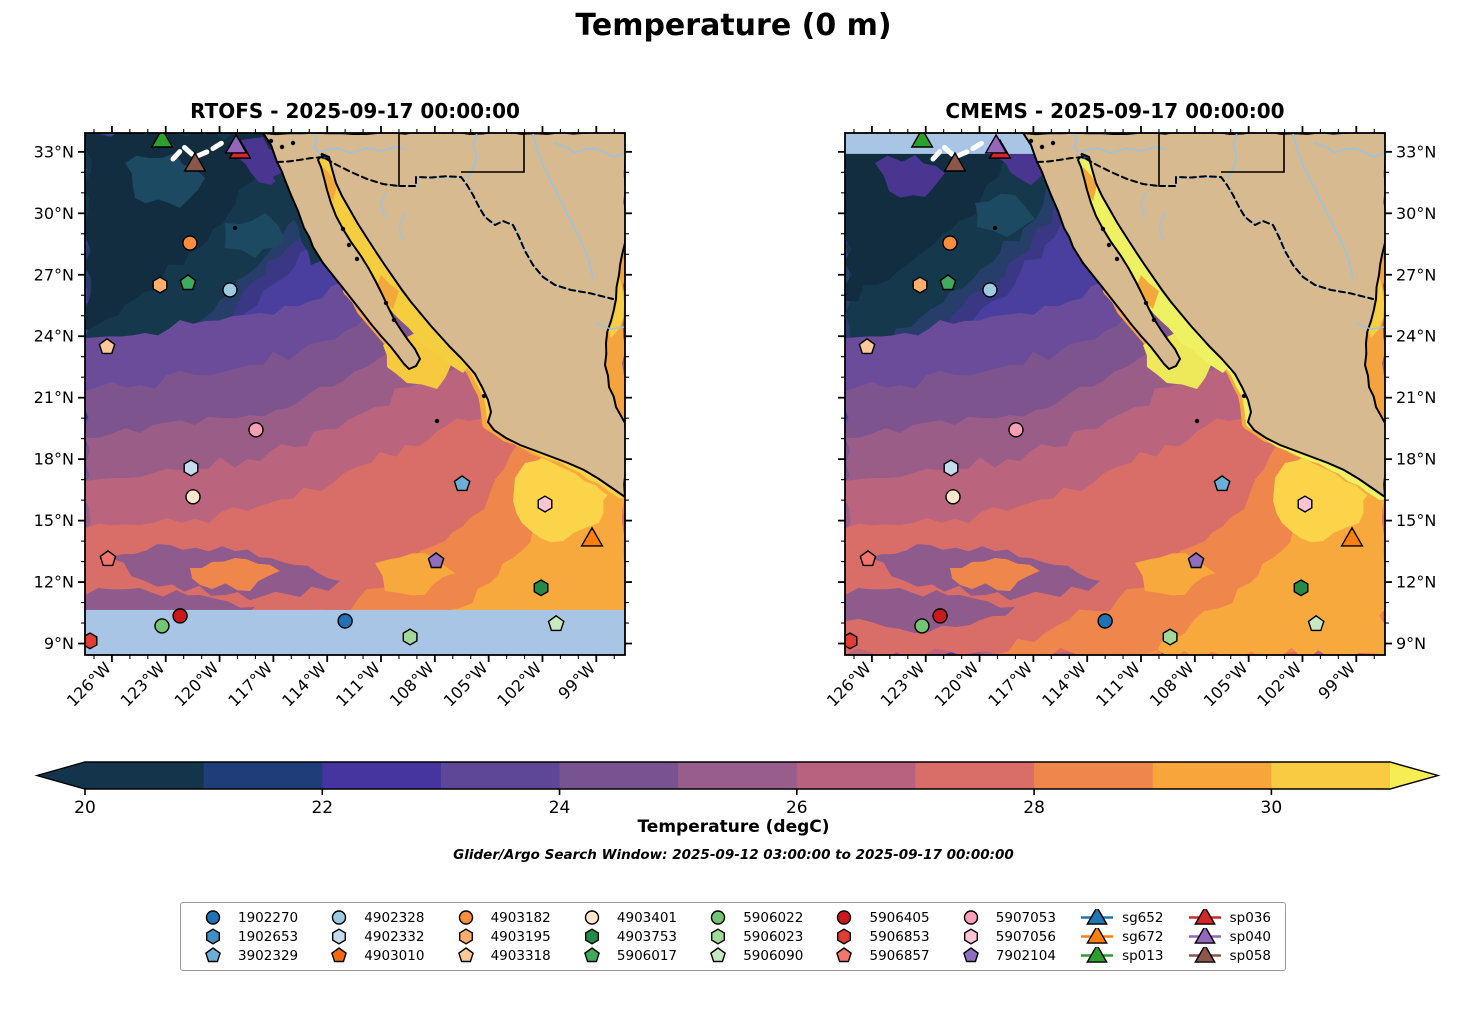  What do you see at coordinates (899, 936) in the screenshot?
I see `legend-label: 5906853` at bounding box center [899, 936].